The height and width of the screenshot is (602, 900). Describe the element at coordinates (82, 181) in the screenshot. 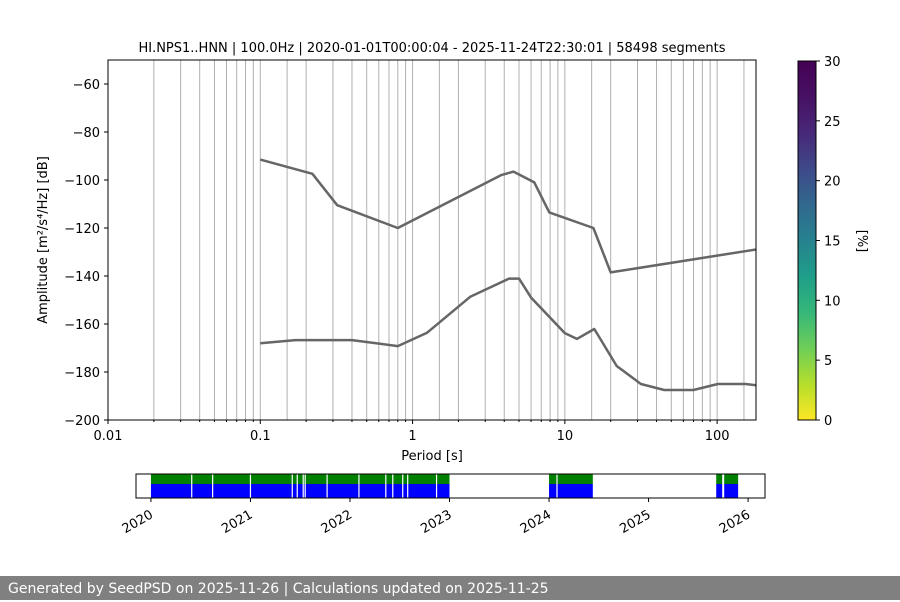

I see `y-tick-label: −100` at that location.